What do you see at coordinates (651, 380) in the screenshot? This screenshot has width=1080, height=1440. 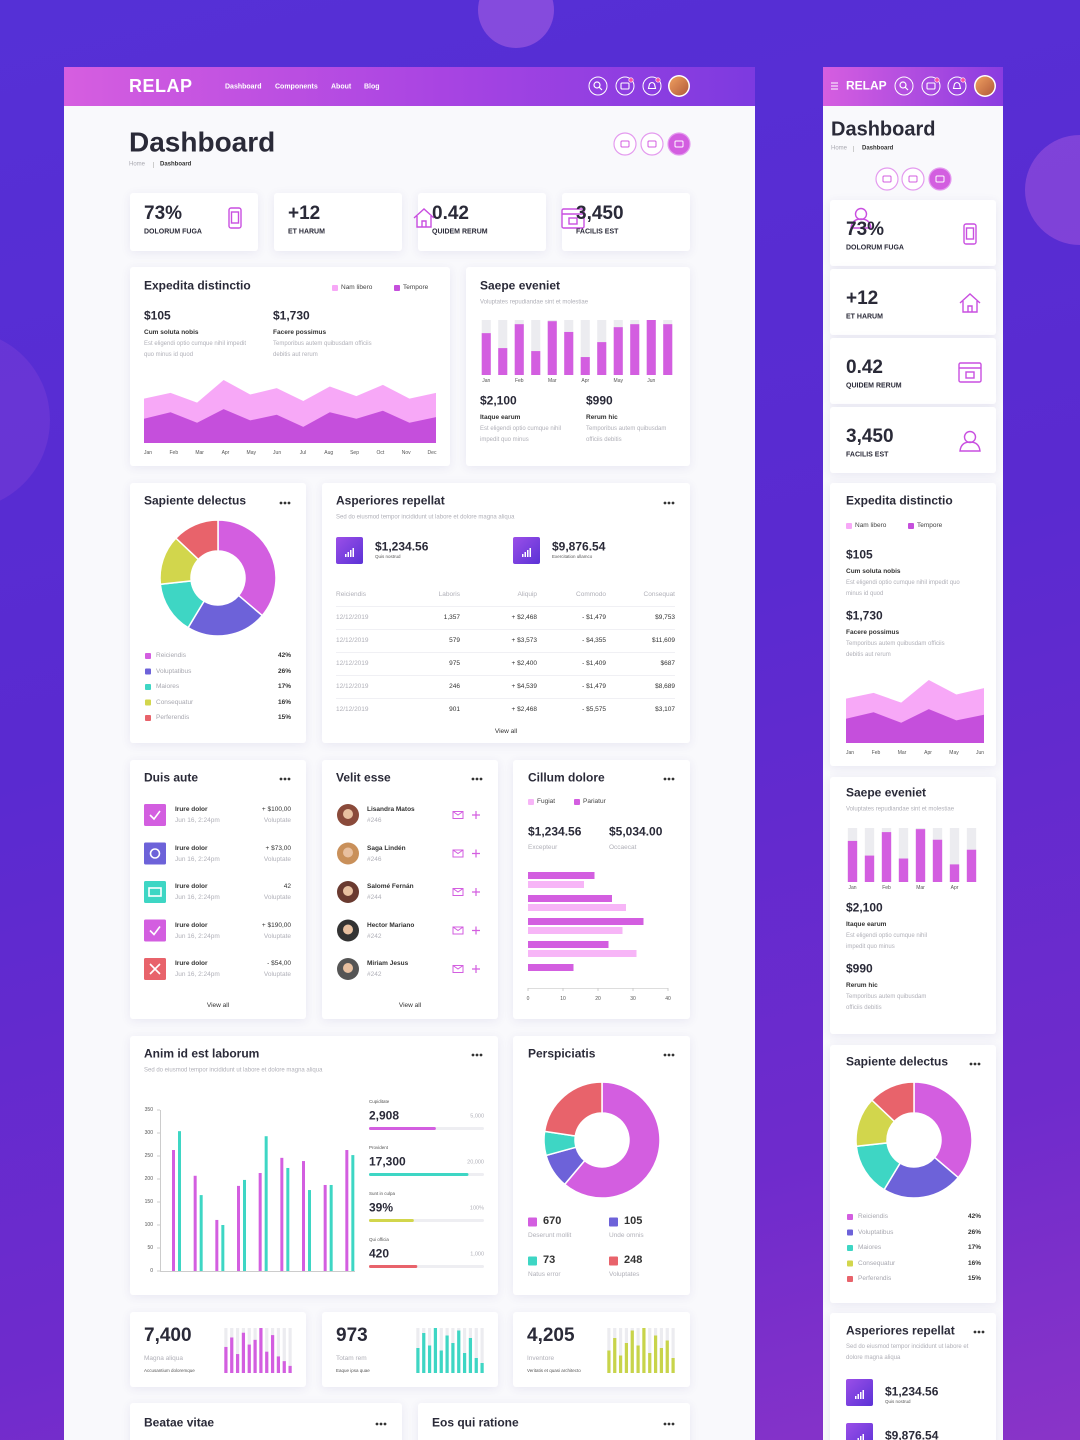 I see `x-tick-label: Jun` at bounding box center [651, 380].